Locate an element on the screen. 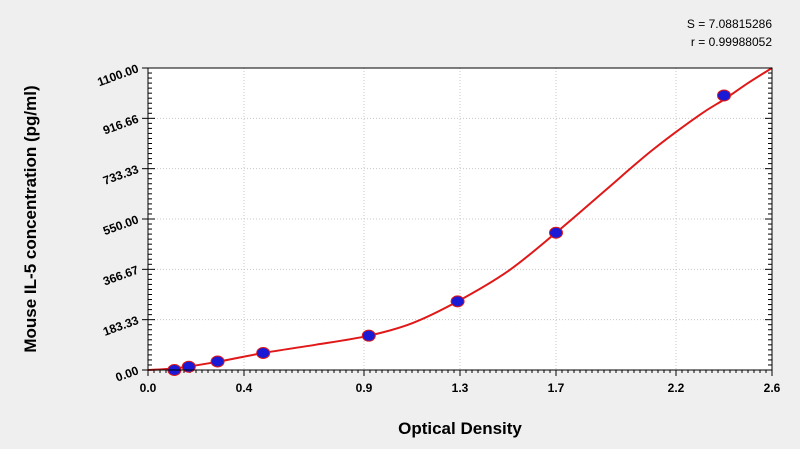  y-tick-label-2: 366.67 is located at coordinates (121, 276).